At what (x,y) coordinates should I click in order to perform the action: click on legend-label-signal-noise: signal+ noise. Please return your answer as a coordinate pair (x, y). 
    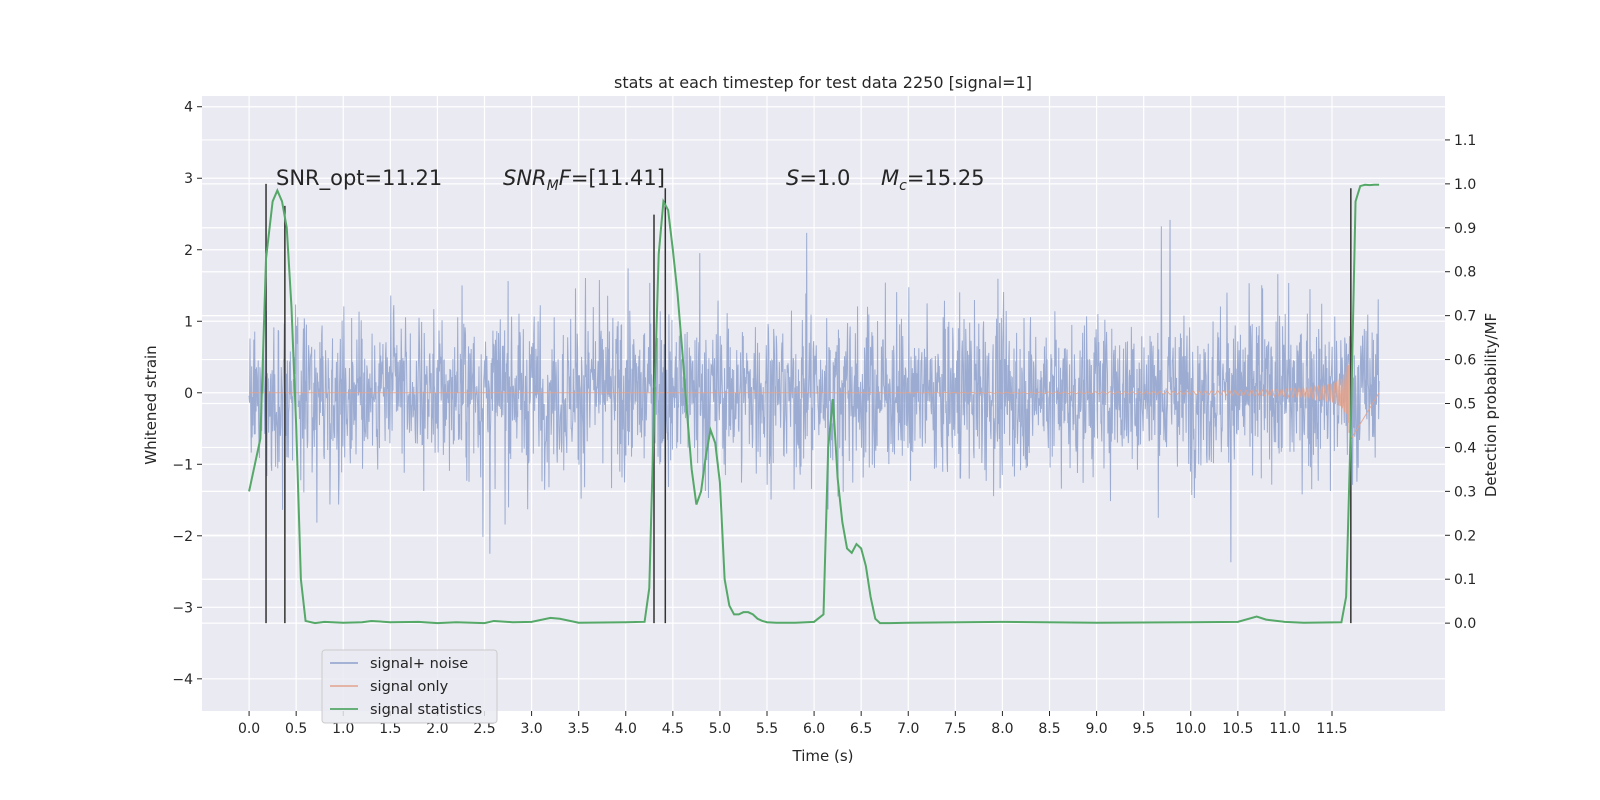
    Looking at the image, I should click on (419, 664).